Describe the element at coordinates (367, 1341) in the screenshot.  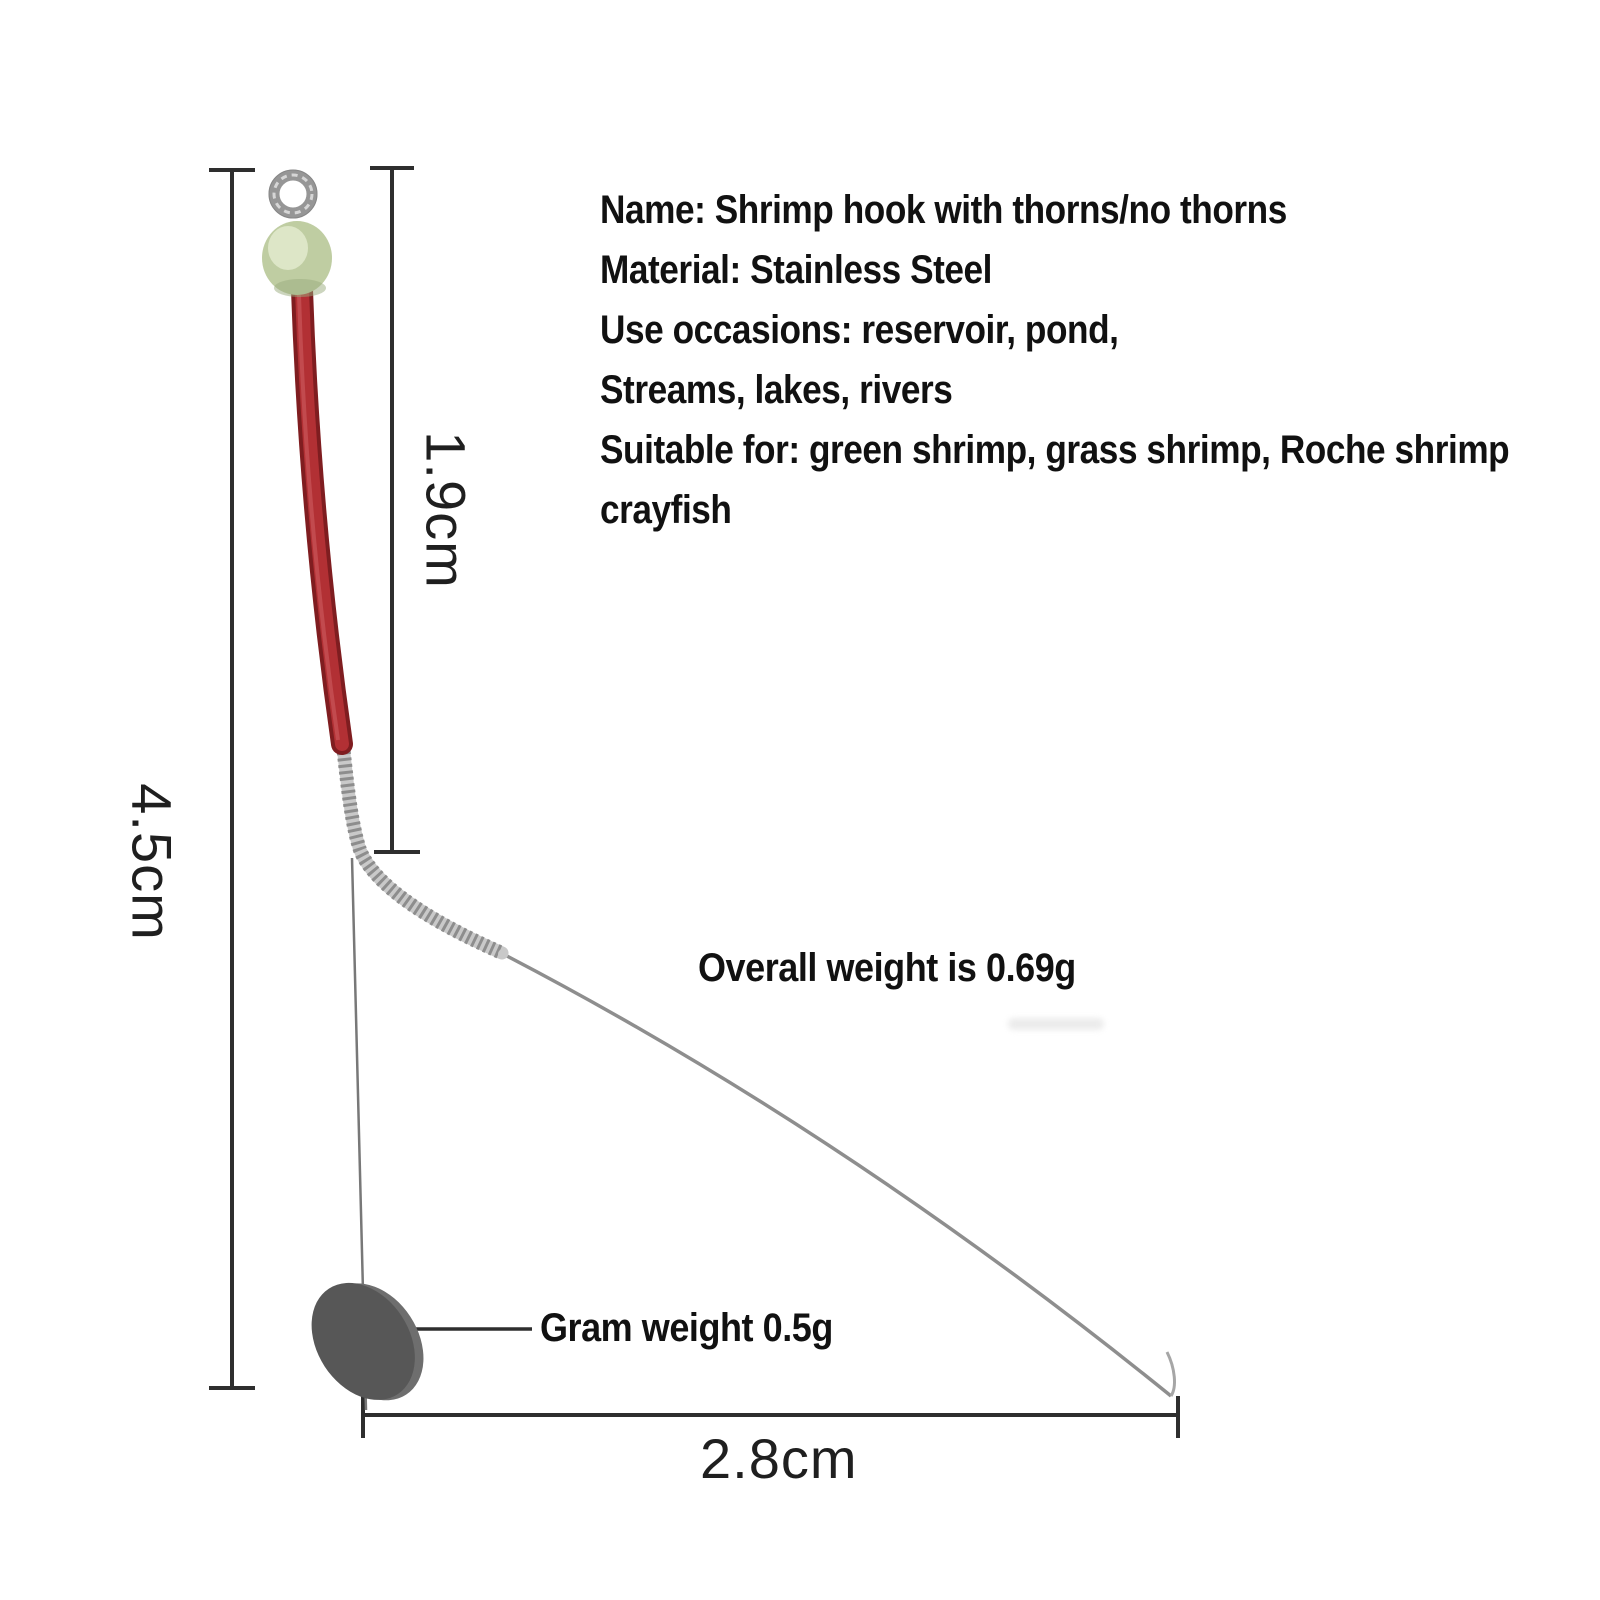
I see `sinker-disc` at that location.